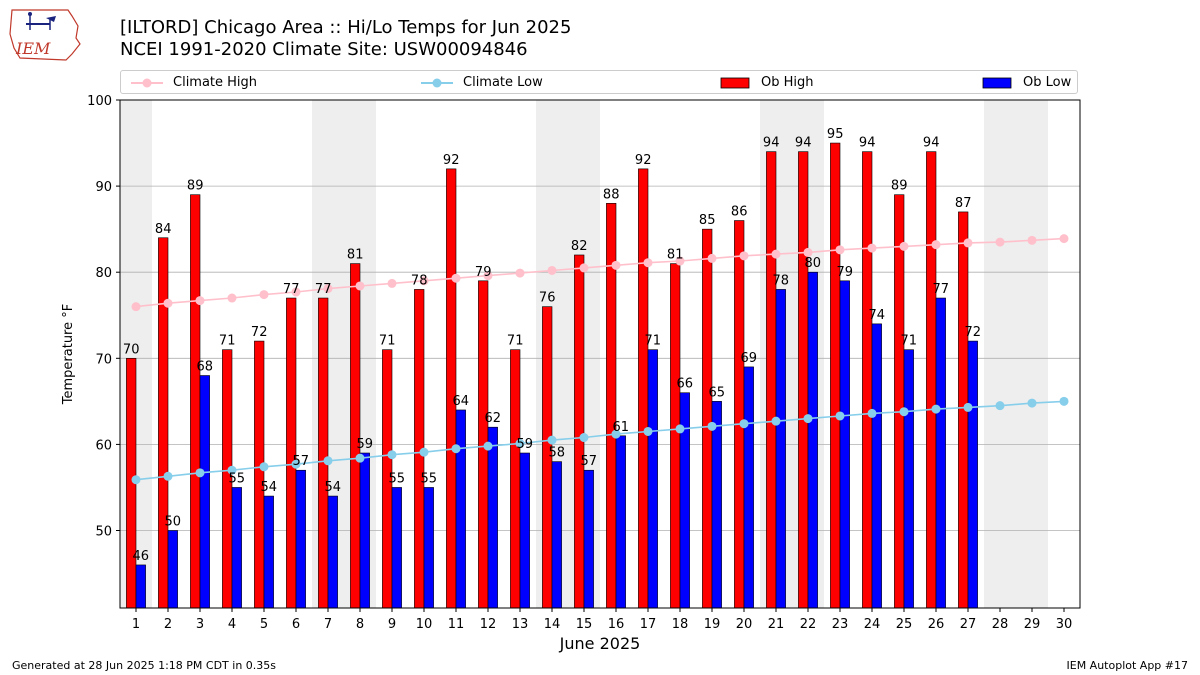 This screenshot has height=675, width=1200. What do you see at coordinates (589, 461) in the screenshot?
I see `ob-low-label: 57` at bounding box center [589, 461].